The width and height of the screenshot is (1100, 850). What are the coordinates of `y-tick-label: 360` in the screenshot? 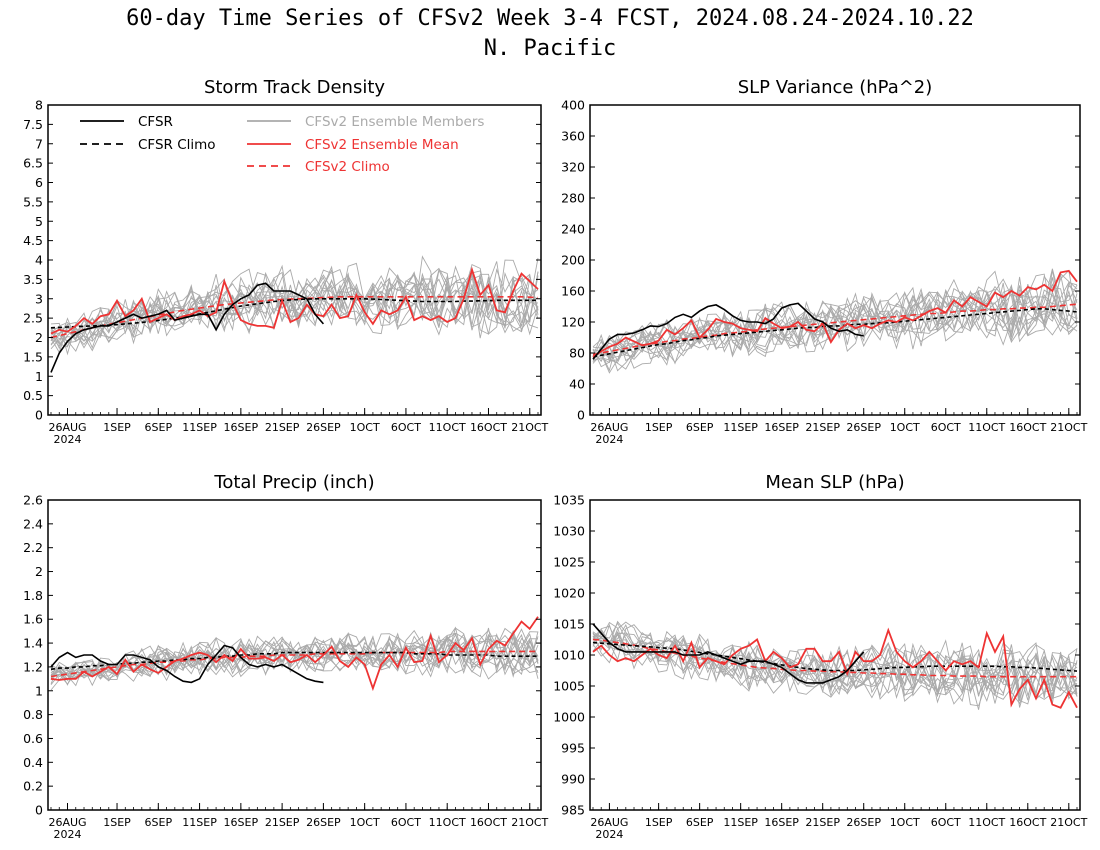 It's located at (573, 136).